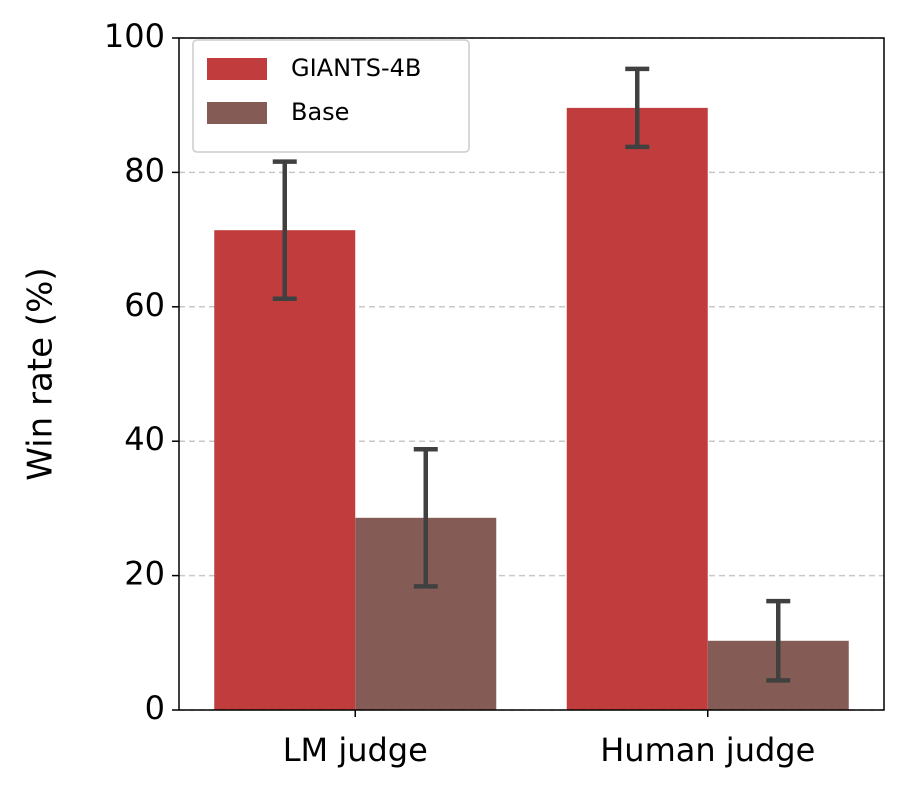 This screenshot has width=906, height=796. I want to click on y-tick-label: 60, so click(144, 305).